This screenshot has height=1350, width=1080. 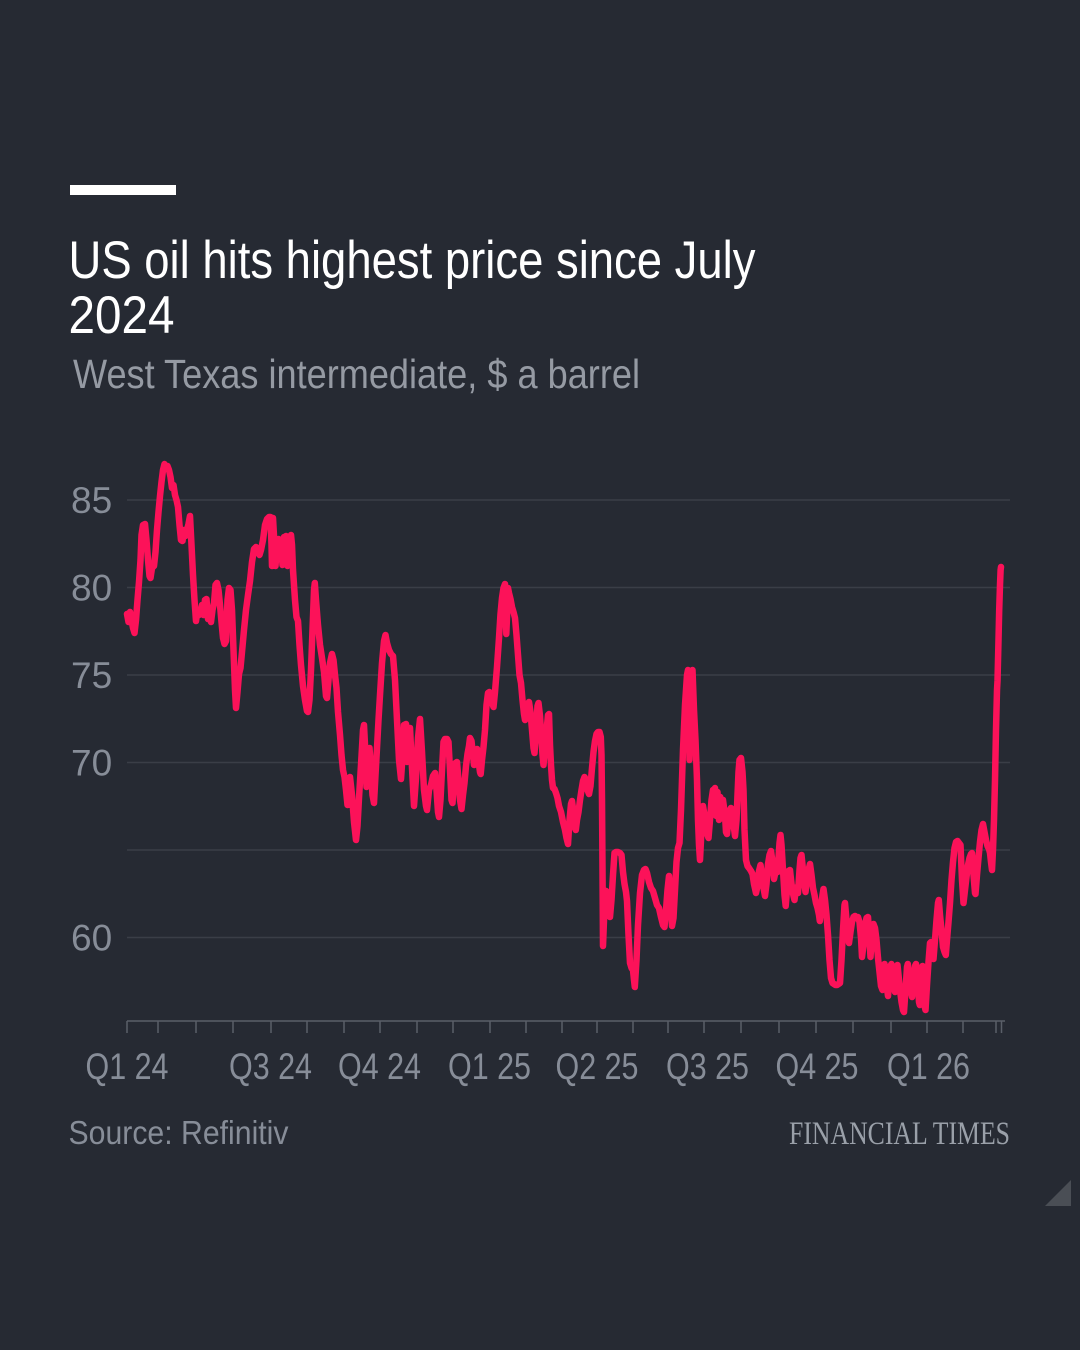 I want to click on svg-text: FINANCIAL TIMES, so click(x=899, y=1134).